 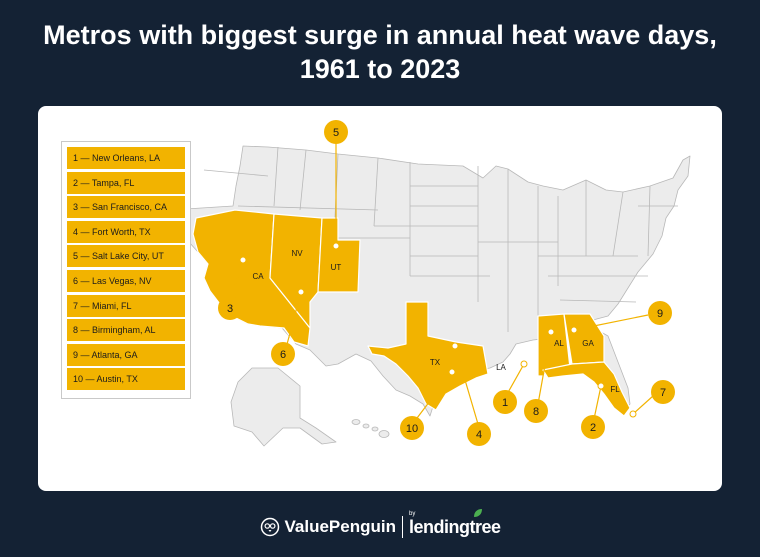 I want to click on legend-item-9: 9 — Atlanta, GA, so click(x=126, y=354).